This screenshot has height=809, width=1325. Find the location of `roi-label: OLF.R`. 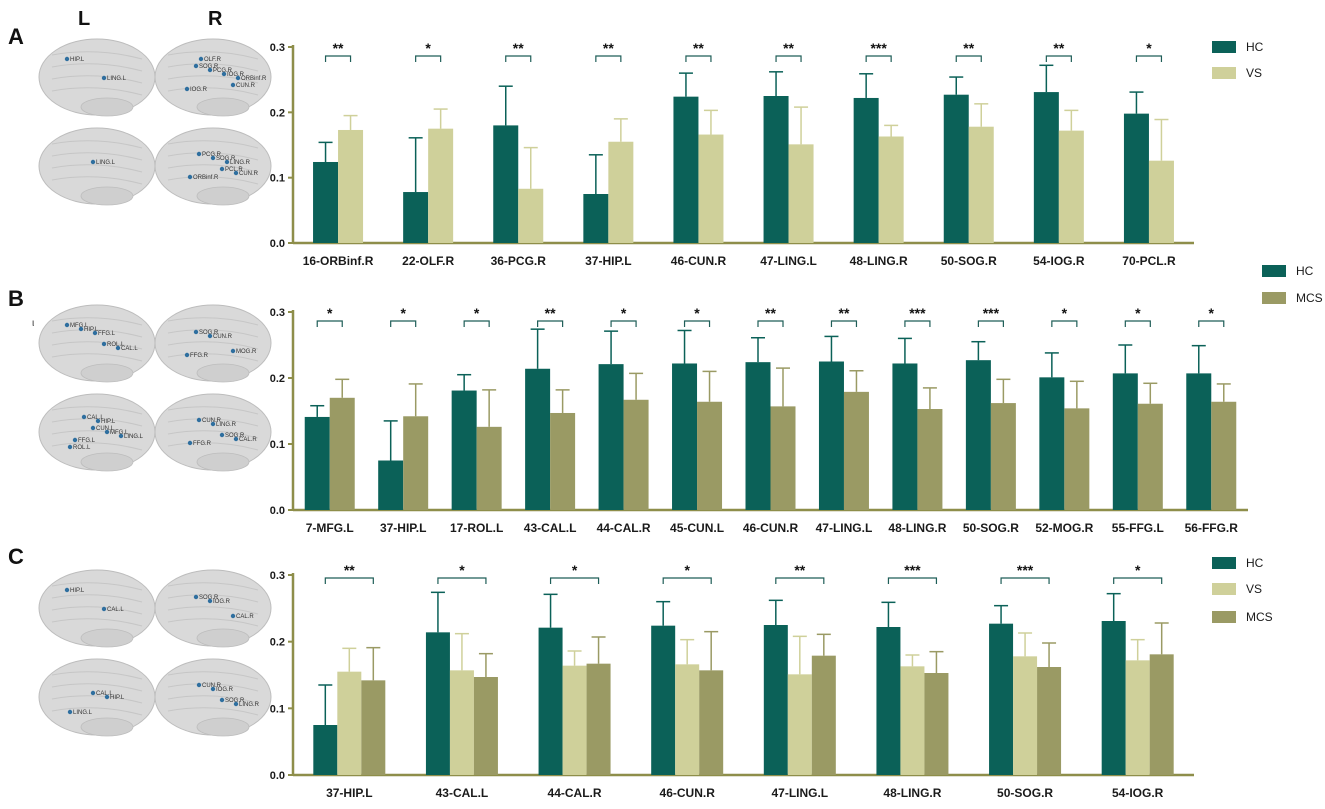

roi-label: OLF.R is located at coordinates (213, 60).